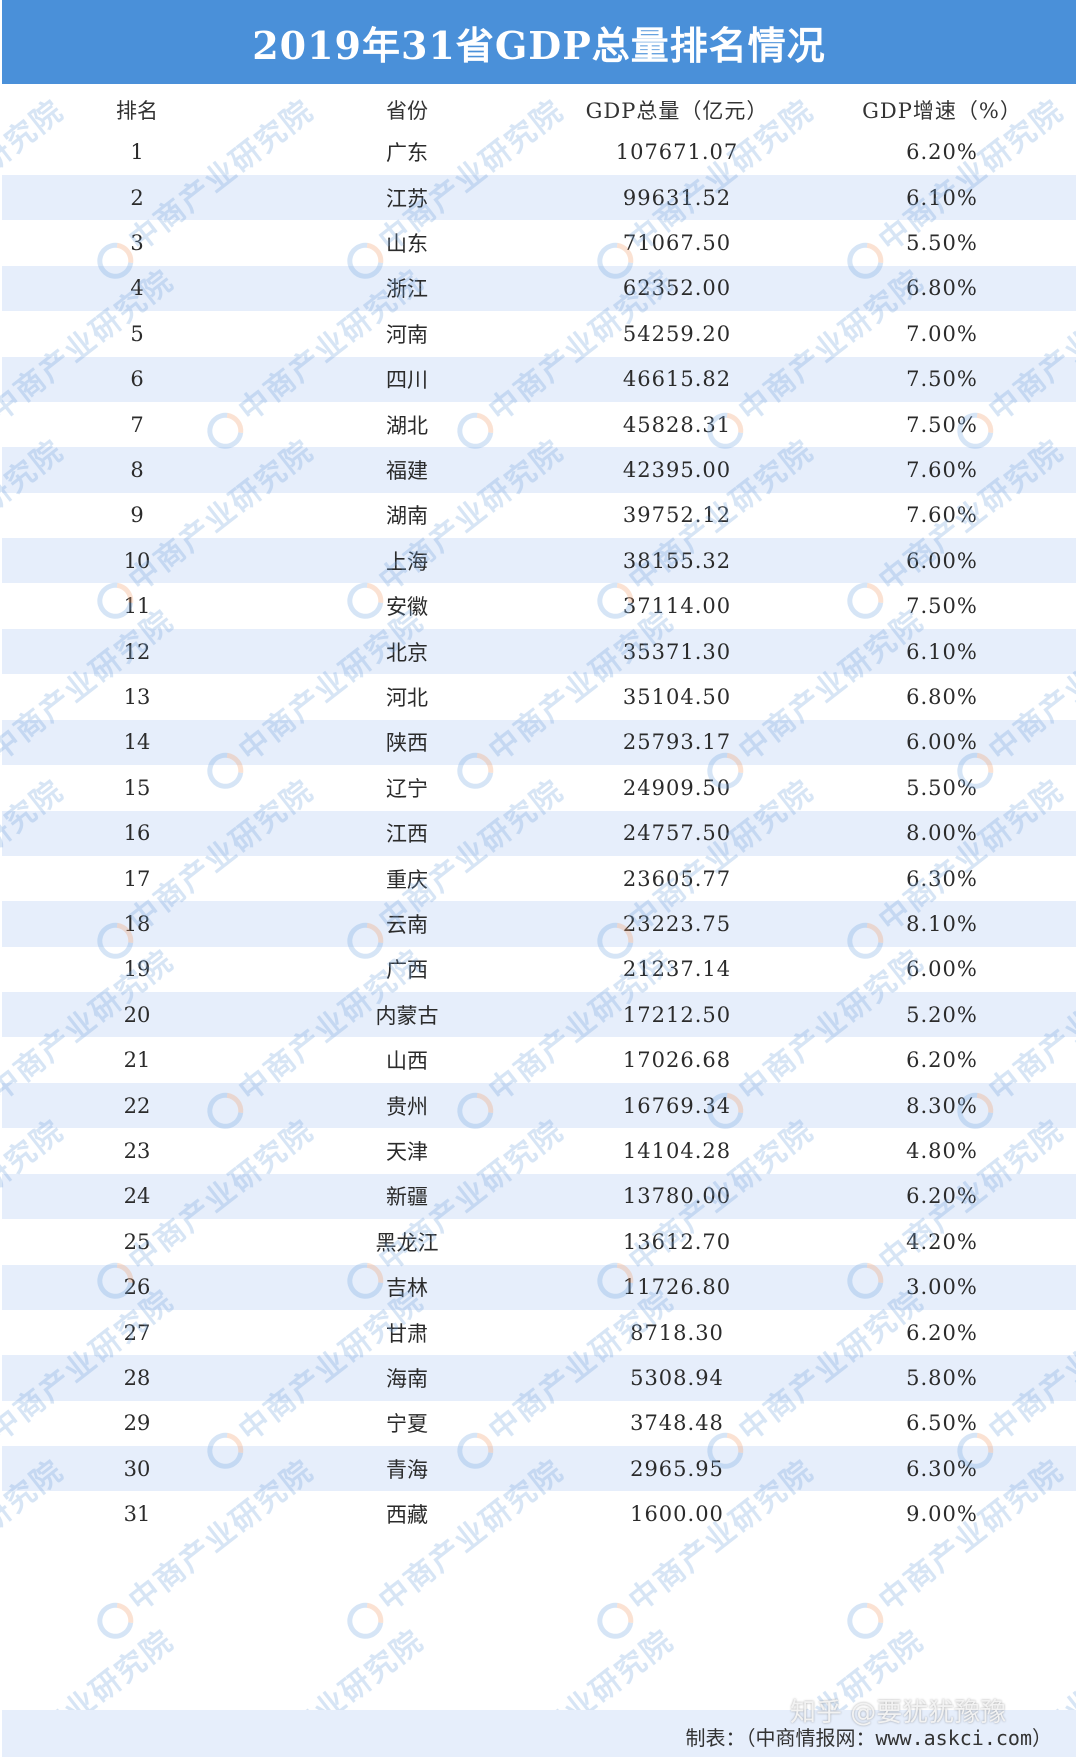 The width and height of the screenshot is (1080, 1757). I want to click on cell-gdp: 17212.50, so click(677, 1014).